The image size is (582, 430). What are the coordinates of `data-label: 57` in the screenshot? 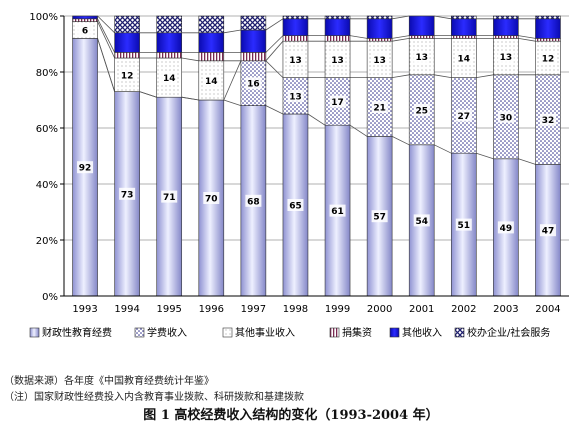 It's located at (379, 218).